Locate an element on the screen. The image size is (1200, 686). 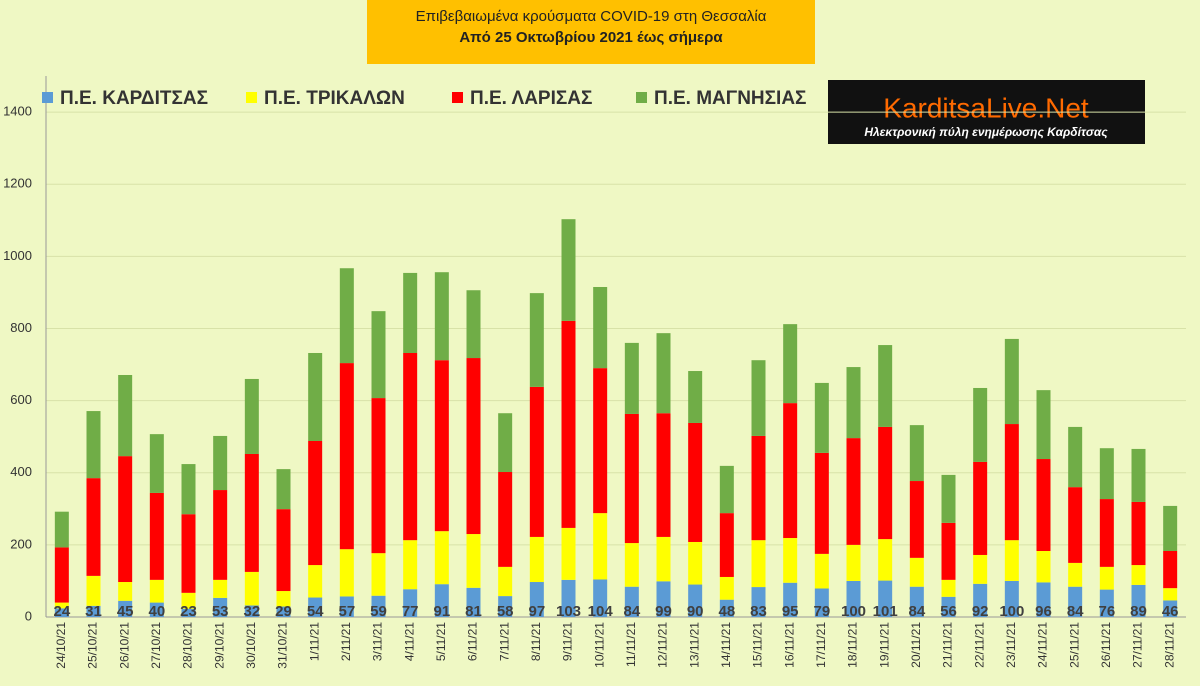
x-tick-label: 15/11/21 is located at coordinates (758, 645).